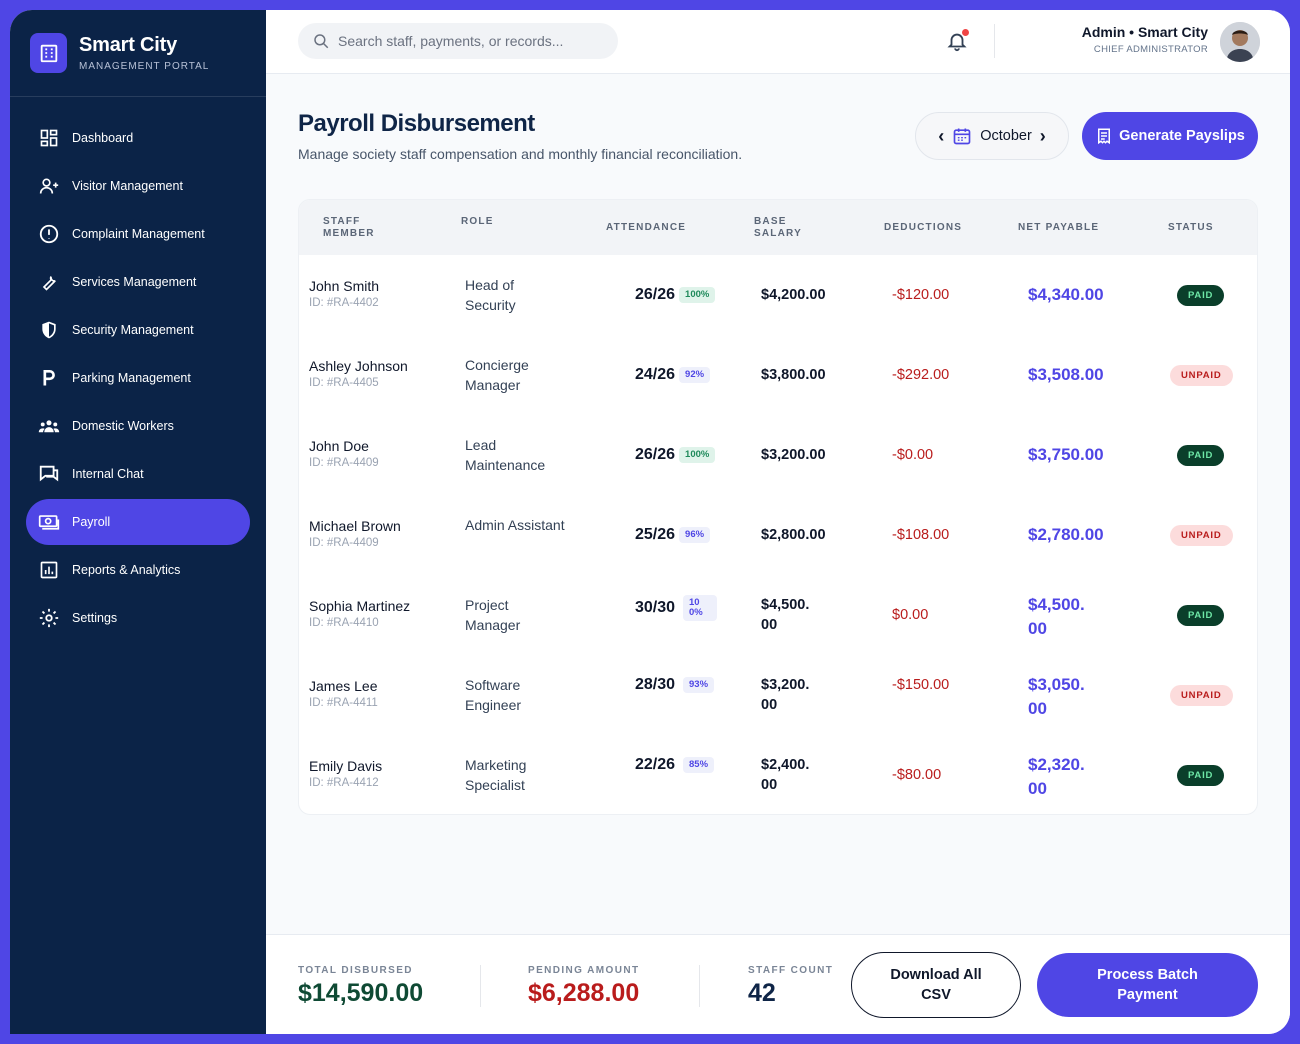 The image size is (1300, 1044). I want to click on user-plus-icon, so click(49, 186).